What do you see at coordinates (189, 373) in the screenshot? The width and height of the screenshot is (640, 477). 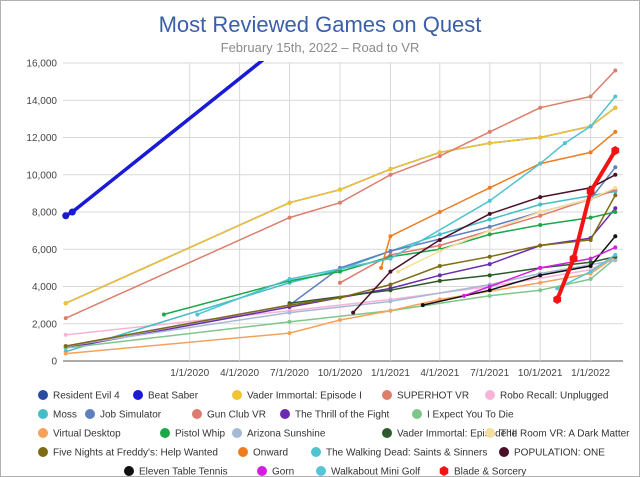 I see `x-tick-label: 1/1/2020` at bounding box center [189, 373].